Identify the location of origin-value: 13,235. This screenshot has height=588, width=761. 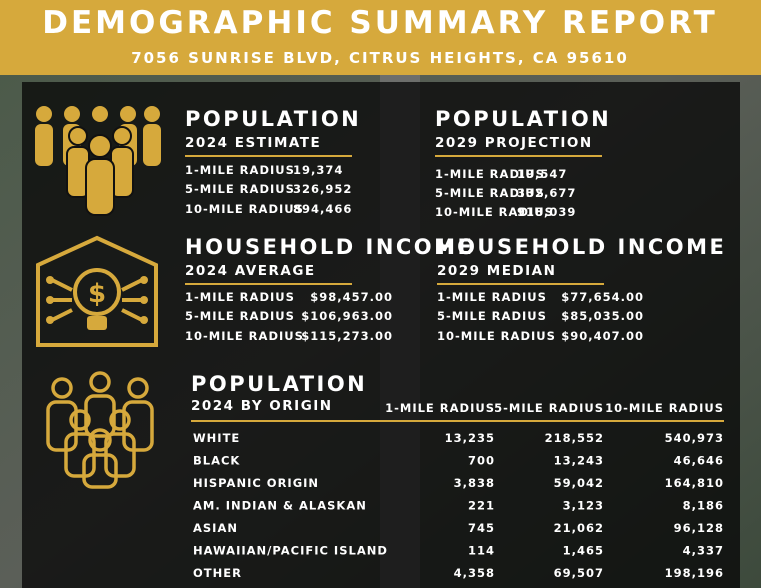
(470, 438).